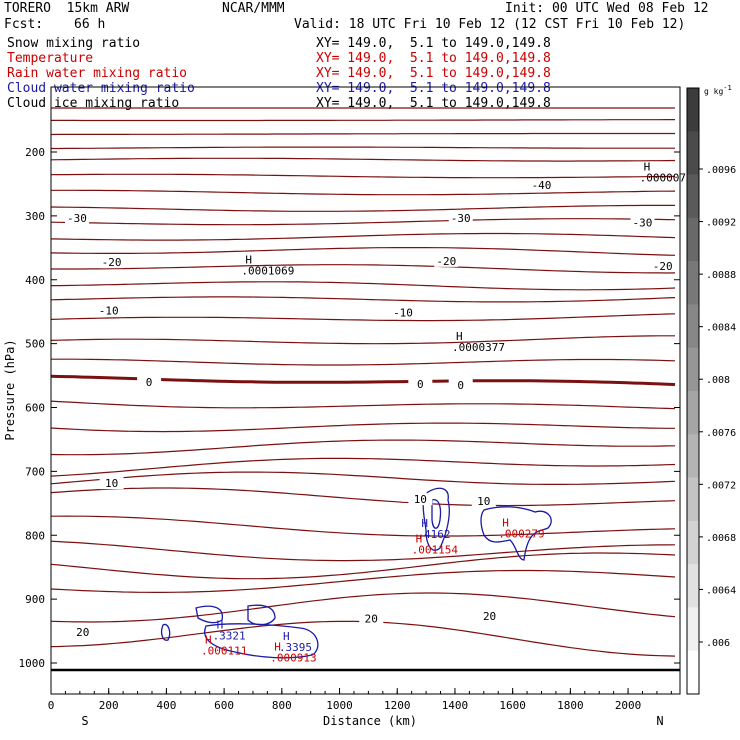 The width and height of the screenshot is (740, 740). I want to click on fcst-label: Fcst:, so click(24, 24).